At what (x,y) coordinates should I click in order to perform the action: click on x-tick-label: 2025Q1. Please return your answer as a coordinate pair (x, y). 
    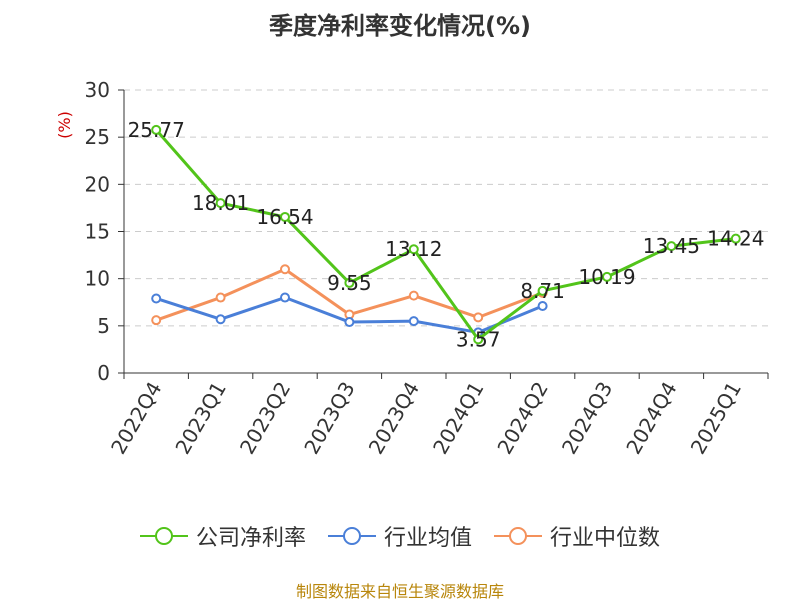
    Looking at the image, I should click on (716, 418).